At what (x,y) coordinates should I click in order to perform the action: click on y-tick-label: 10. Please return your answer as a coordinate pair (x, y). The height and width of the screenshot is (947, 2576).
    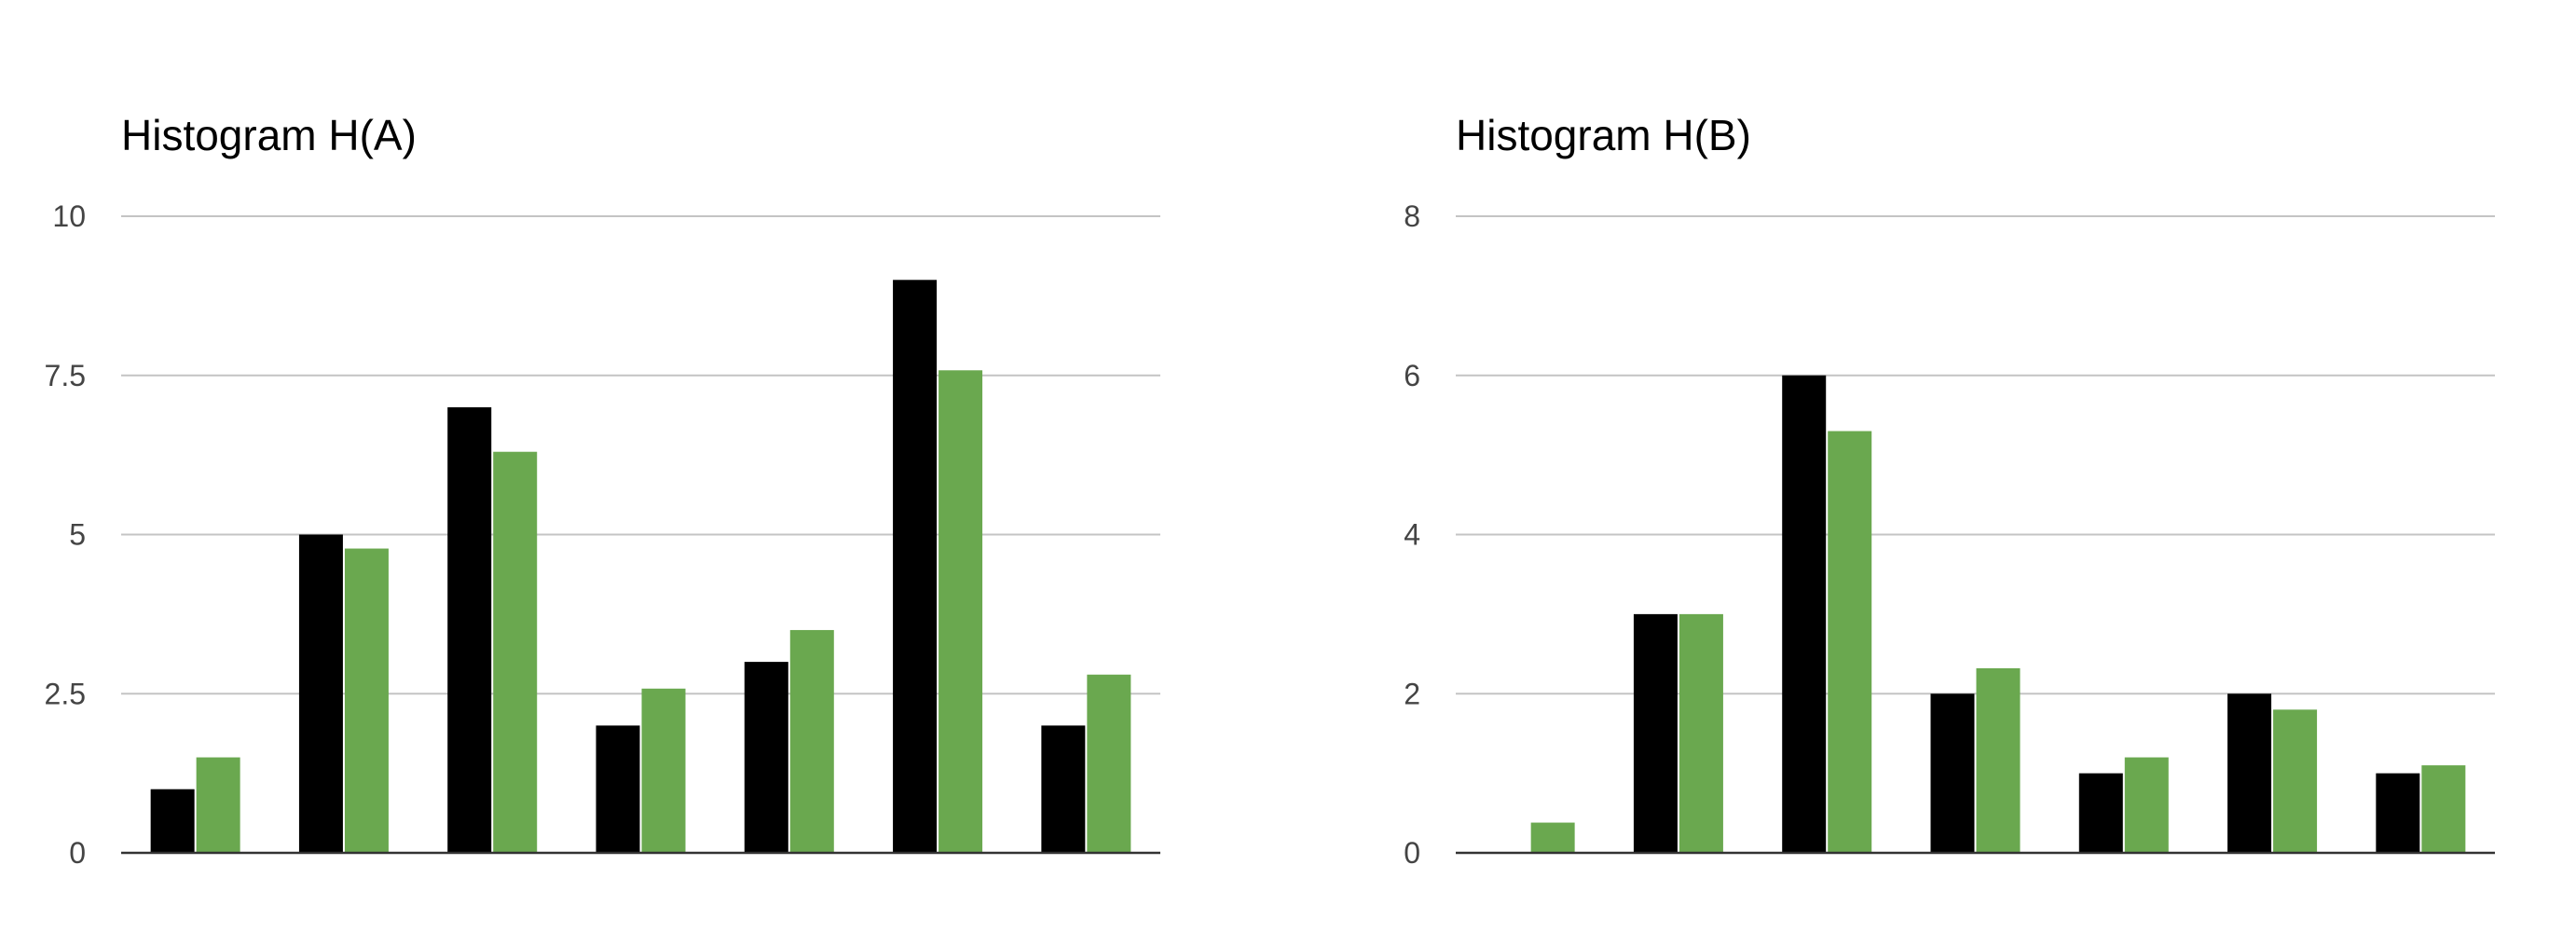
    Looking at the image, I should click on (69, 216).